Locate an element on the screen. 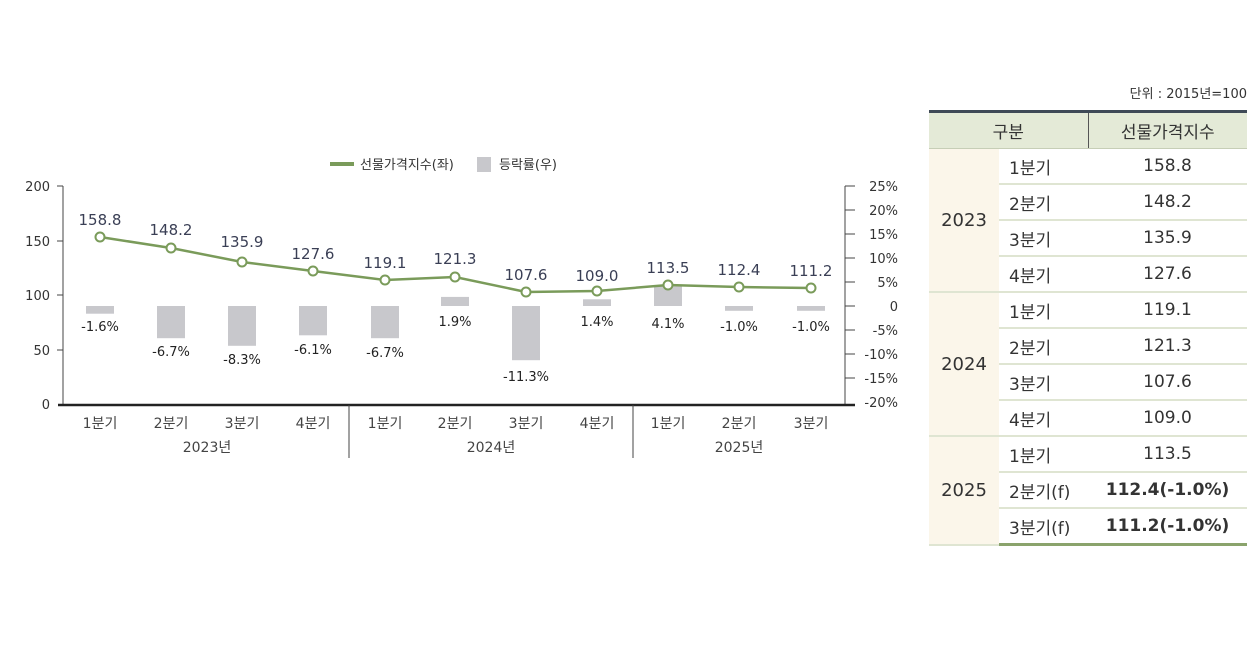  table-row: 2분기(f) 112.4(-1.0%) is located at coordinates (1088, 490).